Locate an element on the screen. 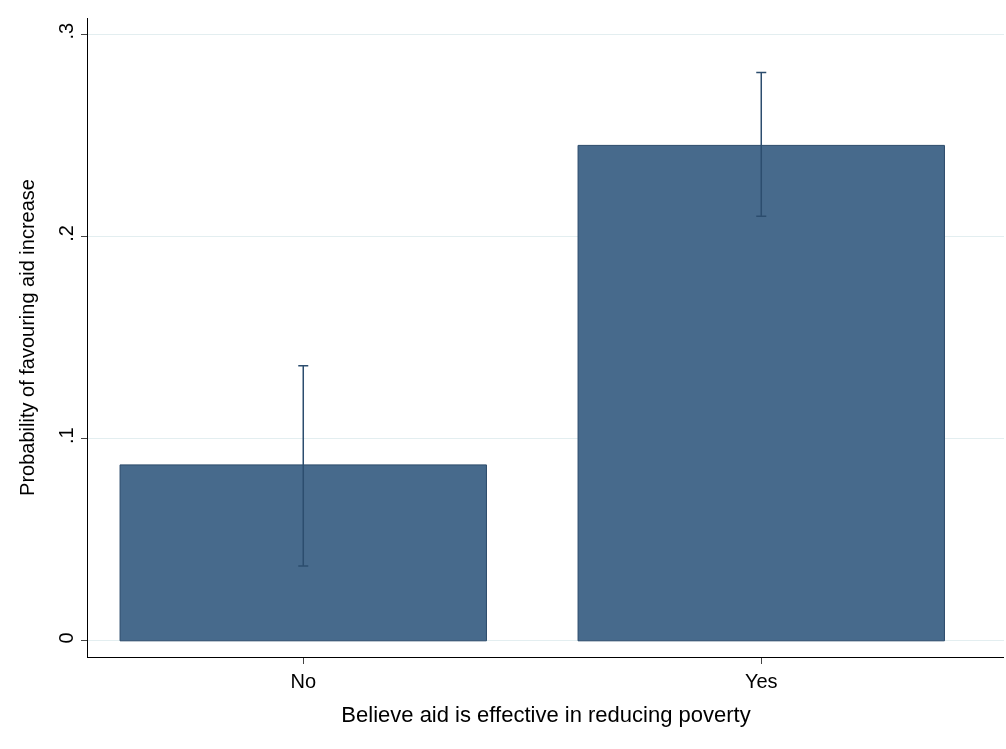 The image size is (1006, 749). y-axis-title: Probability of favouring aid increase is located at coordinates (26, 337).